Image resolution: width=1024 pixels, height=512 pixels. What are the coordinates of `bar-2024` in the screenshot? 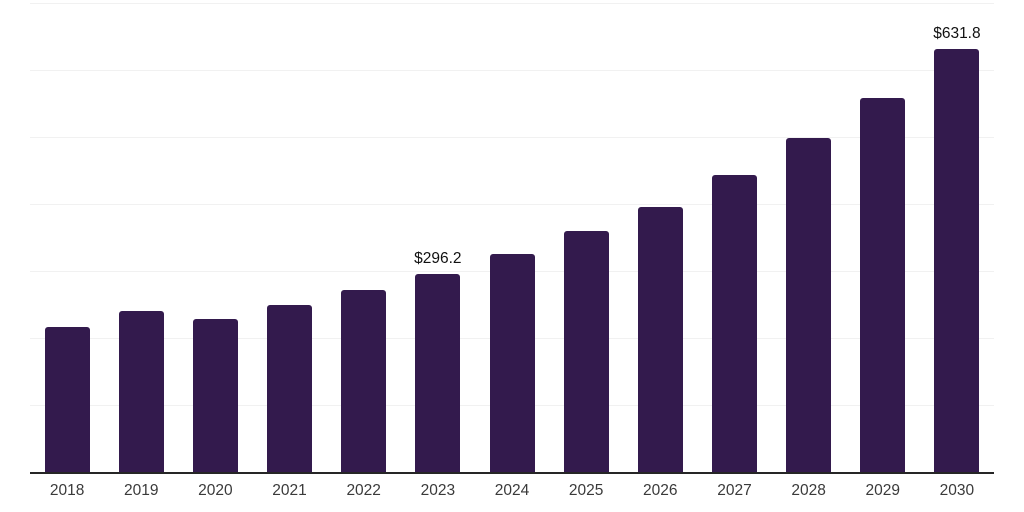 It's located at (512, 362).